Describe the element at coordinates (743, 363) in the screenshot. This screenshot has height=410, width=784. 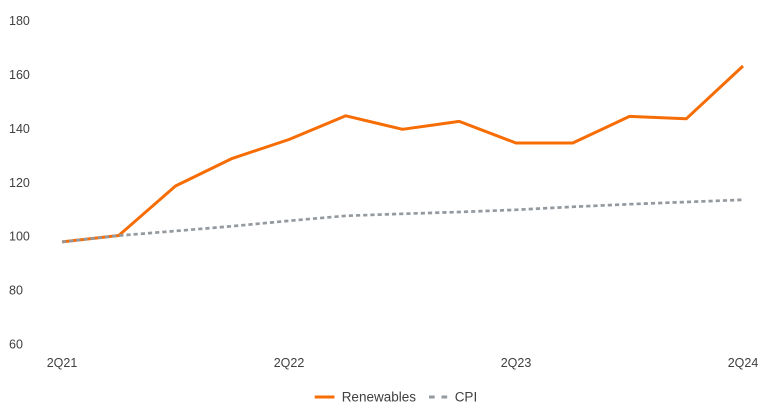
I see `svg-text: 2Q24` at that location.